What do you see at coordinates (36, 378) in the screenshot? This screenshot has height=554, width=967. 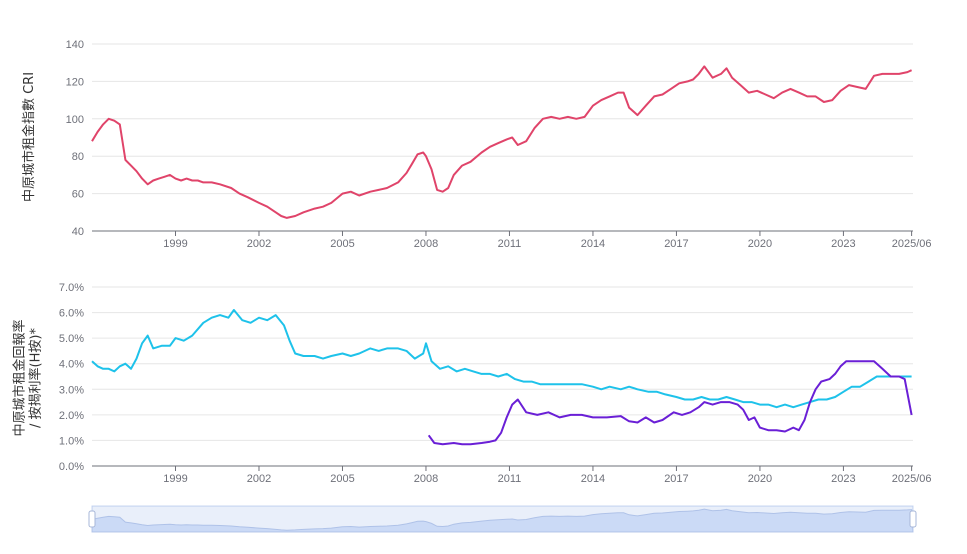 I see `y-axis-title-line: / 按揭利率(H按)*` at bounding box center [36, 378].